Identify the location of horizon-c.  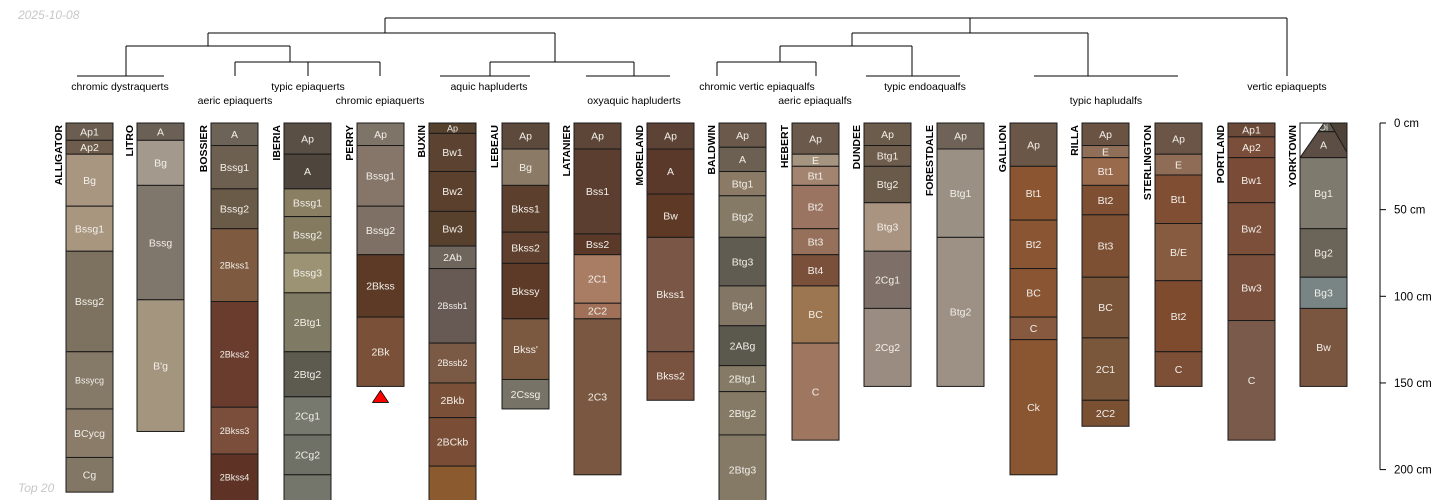
(1178, 369).